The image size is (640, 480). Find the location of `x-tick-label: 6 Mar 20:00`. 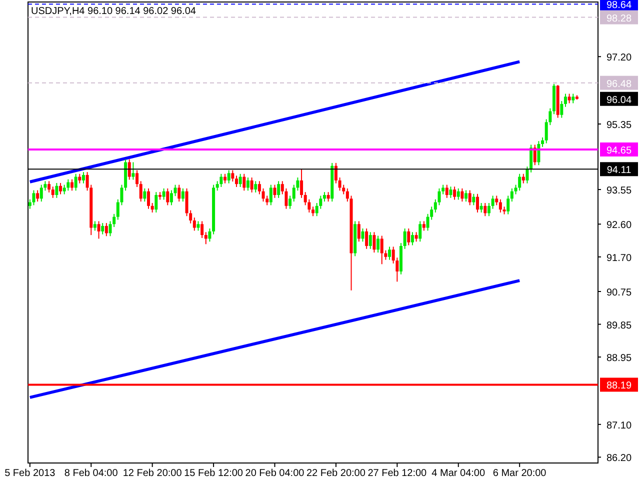

x-tick-label: 6 Mar 20:00 is located at coordinates (519, 473).